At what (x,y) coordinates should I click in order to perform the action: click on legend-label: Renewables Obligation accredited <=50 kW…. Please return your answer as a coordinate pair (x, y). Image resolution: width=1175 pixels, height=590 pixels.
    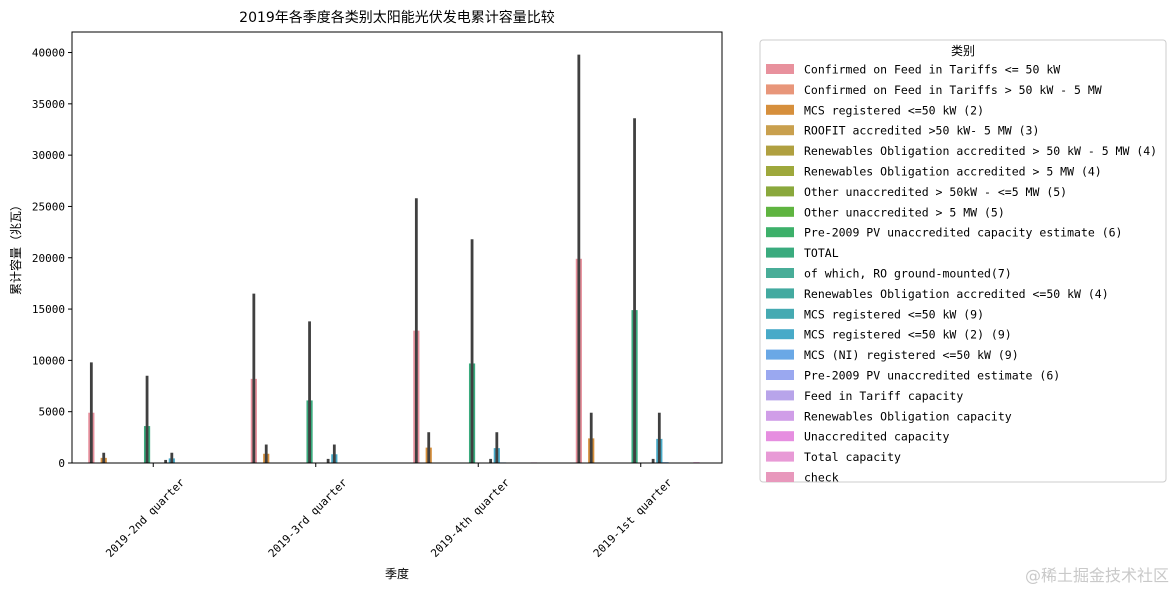
    Looking at the image, I should click on (956, 294).